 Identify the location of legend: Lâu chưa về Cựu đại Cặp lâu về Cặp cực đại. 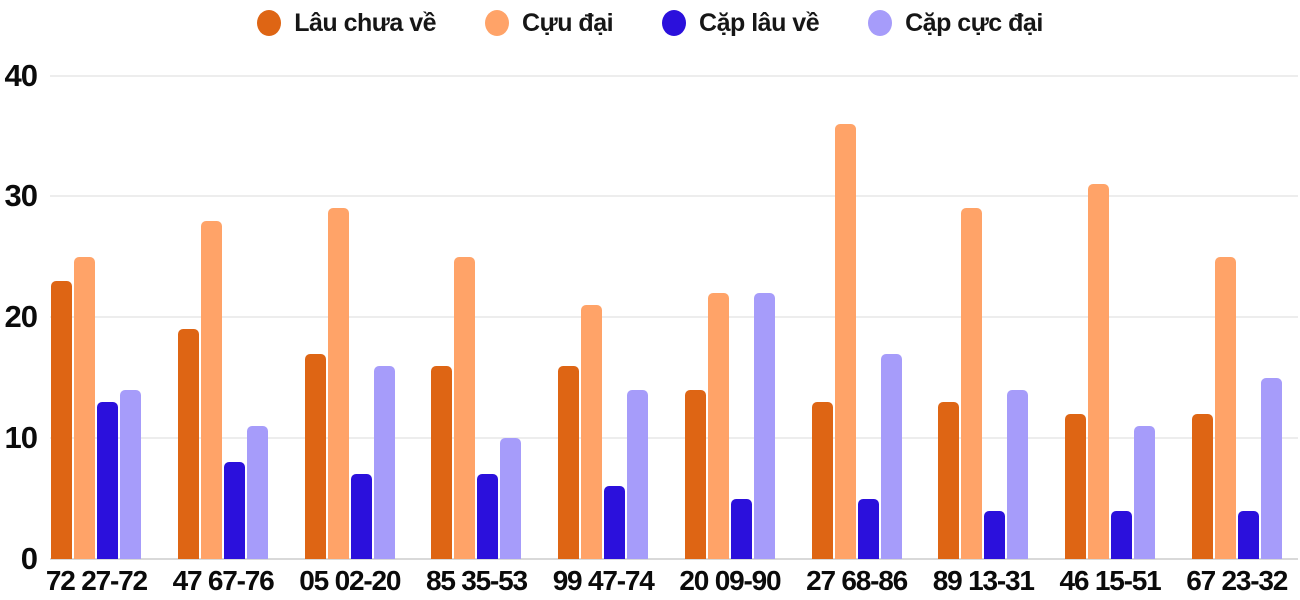
(650, 23).